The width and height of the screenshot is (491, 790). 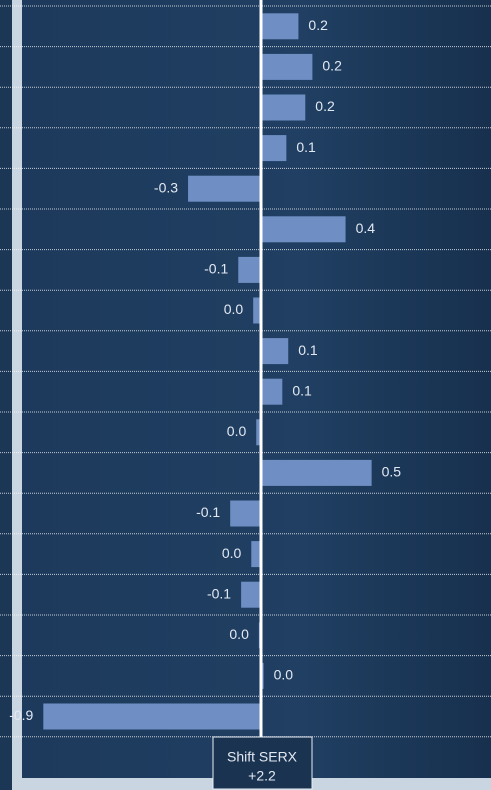 I want to click on side-panel, so click(x=6, y=395).